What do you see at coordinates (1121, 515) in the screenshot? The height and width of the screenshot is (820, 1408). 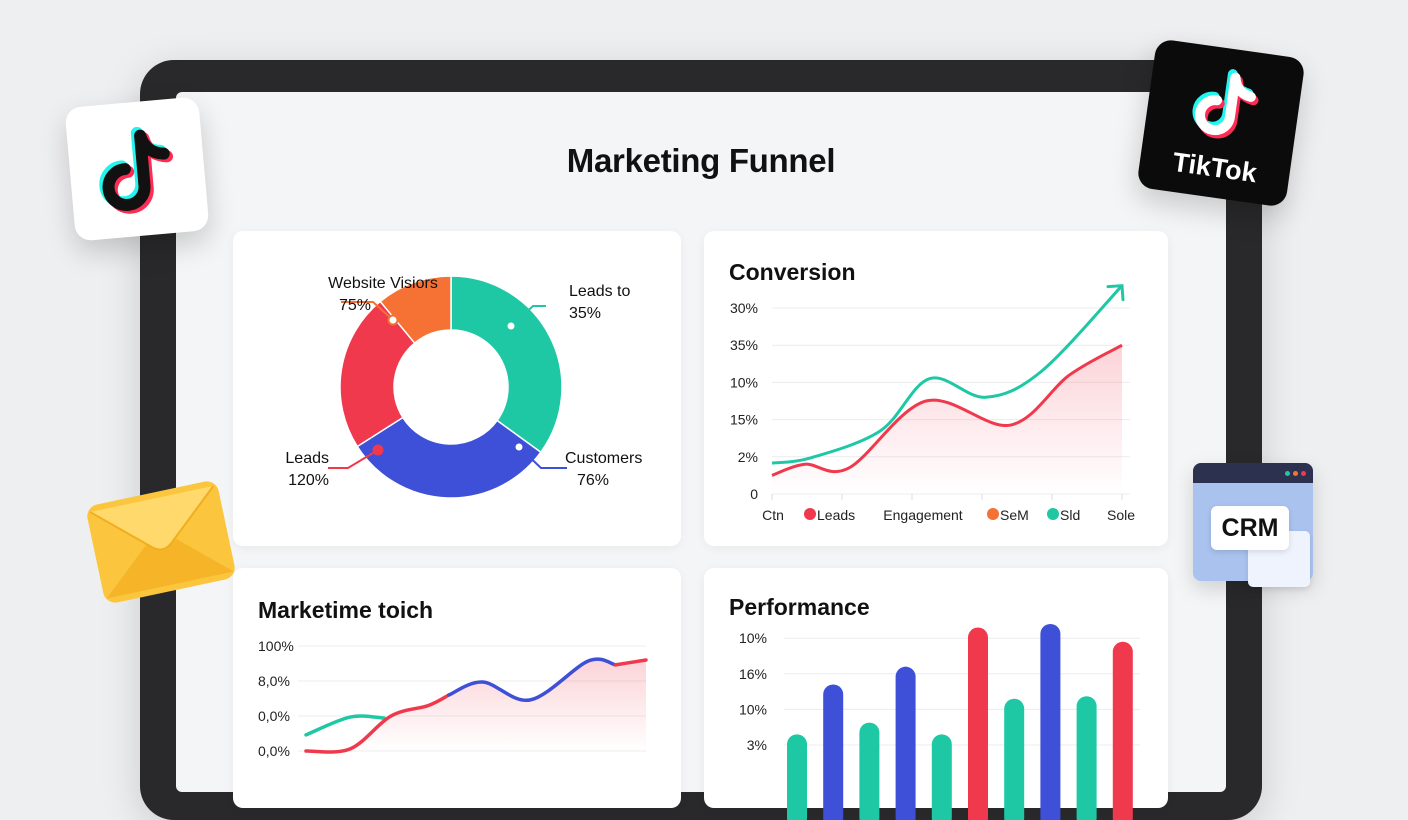 I see `x-tick-label: Sole` at bounding box center [1121, 515].